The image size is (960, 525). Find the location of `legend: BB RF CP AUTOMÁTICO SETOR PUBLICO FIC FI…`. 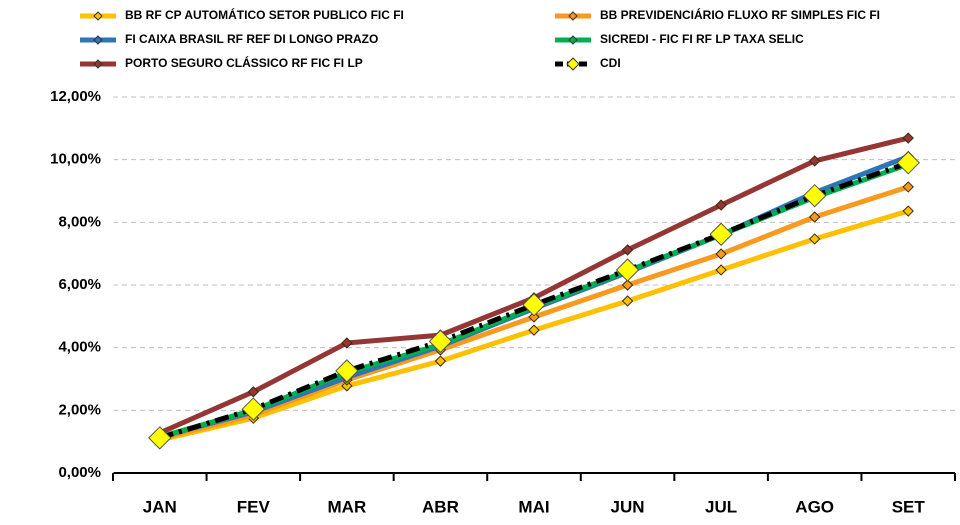

legend: BB RF CP AUTOMÁTICO SETOR PUBLICO FIC FI… is located at coordinates (480, 39).